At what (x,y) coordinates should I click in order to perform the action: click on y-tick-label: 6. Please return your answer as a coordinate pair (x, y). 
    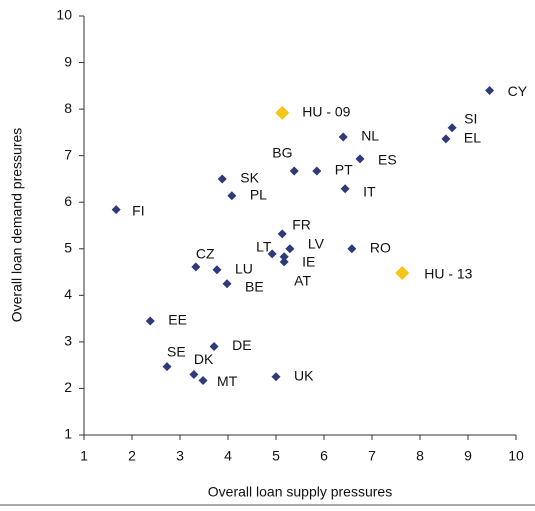
    Looking at the image, I should click on (68, 201).